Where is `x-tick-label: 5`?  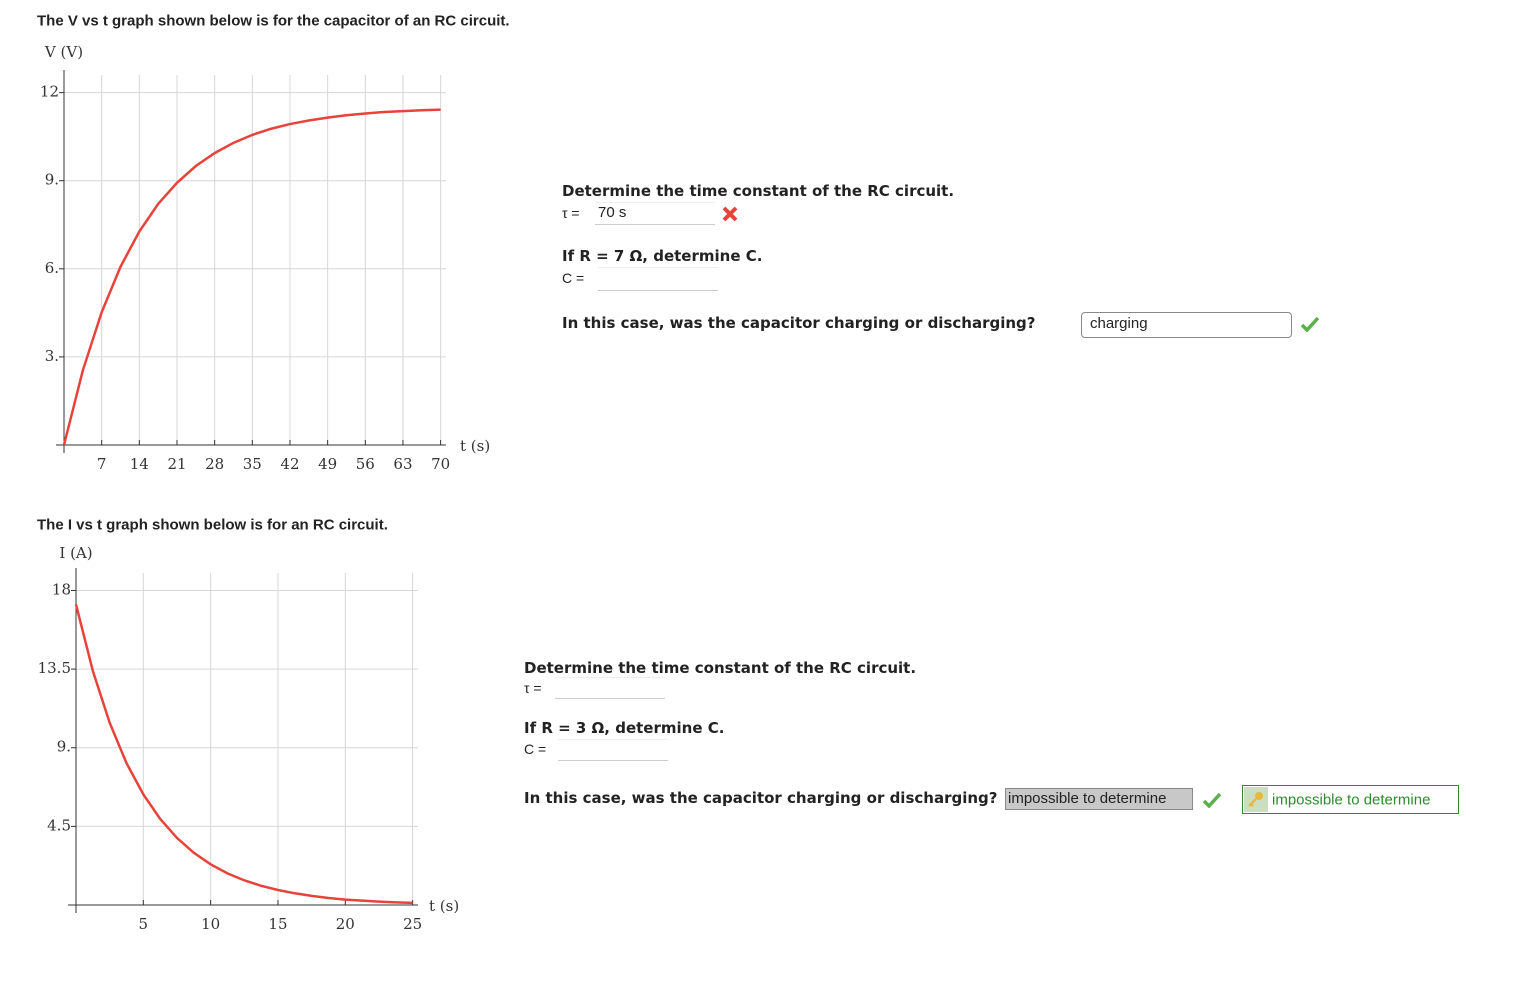
x-tick-label: 5 is located at coordinates (144, 924).